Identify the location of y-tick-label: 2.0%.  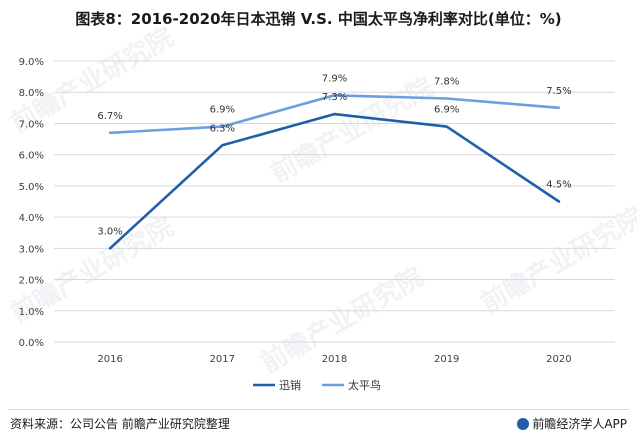
(31, 281).